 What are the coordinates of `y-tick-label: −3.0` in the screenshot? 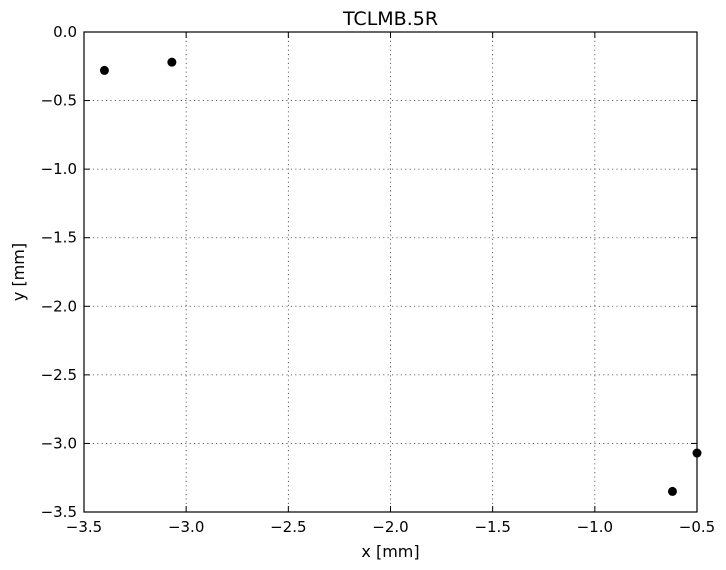 It's located at (59, 443).